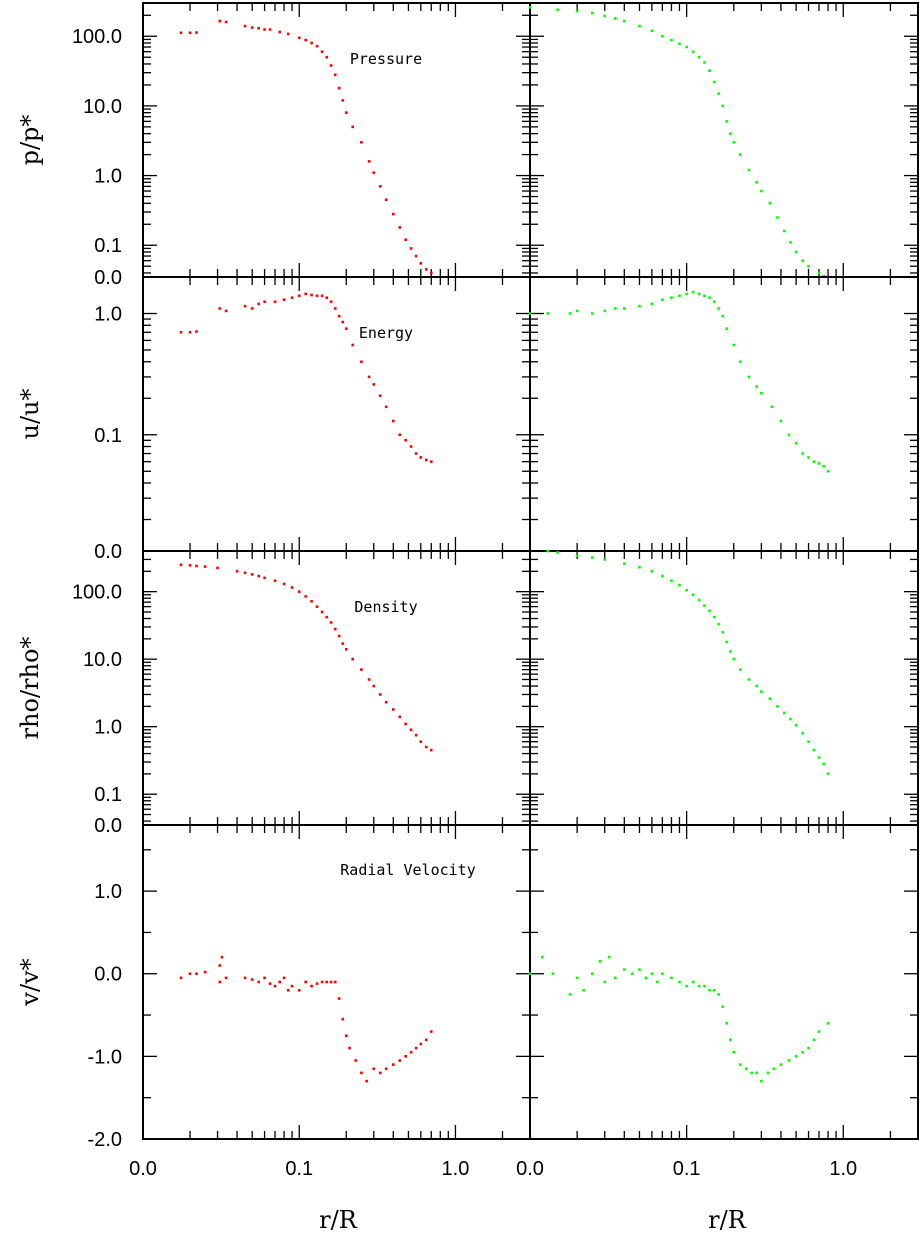  Describe the element at coordinates (407, 870) in the screenshot. I see `panel-title: Radial Velocity` at that location.